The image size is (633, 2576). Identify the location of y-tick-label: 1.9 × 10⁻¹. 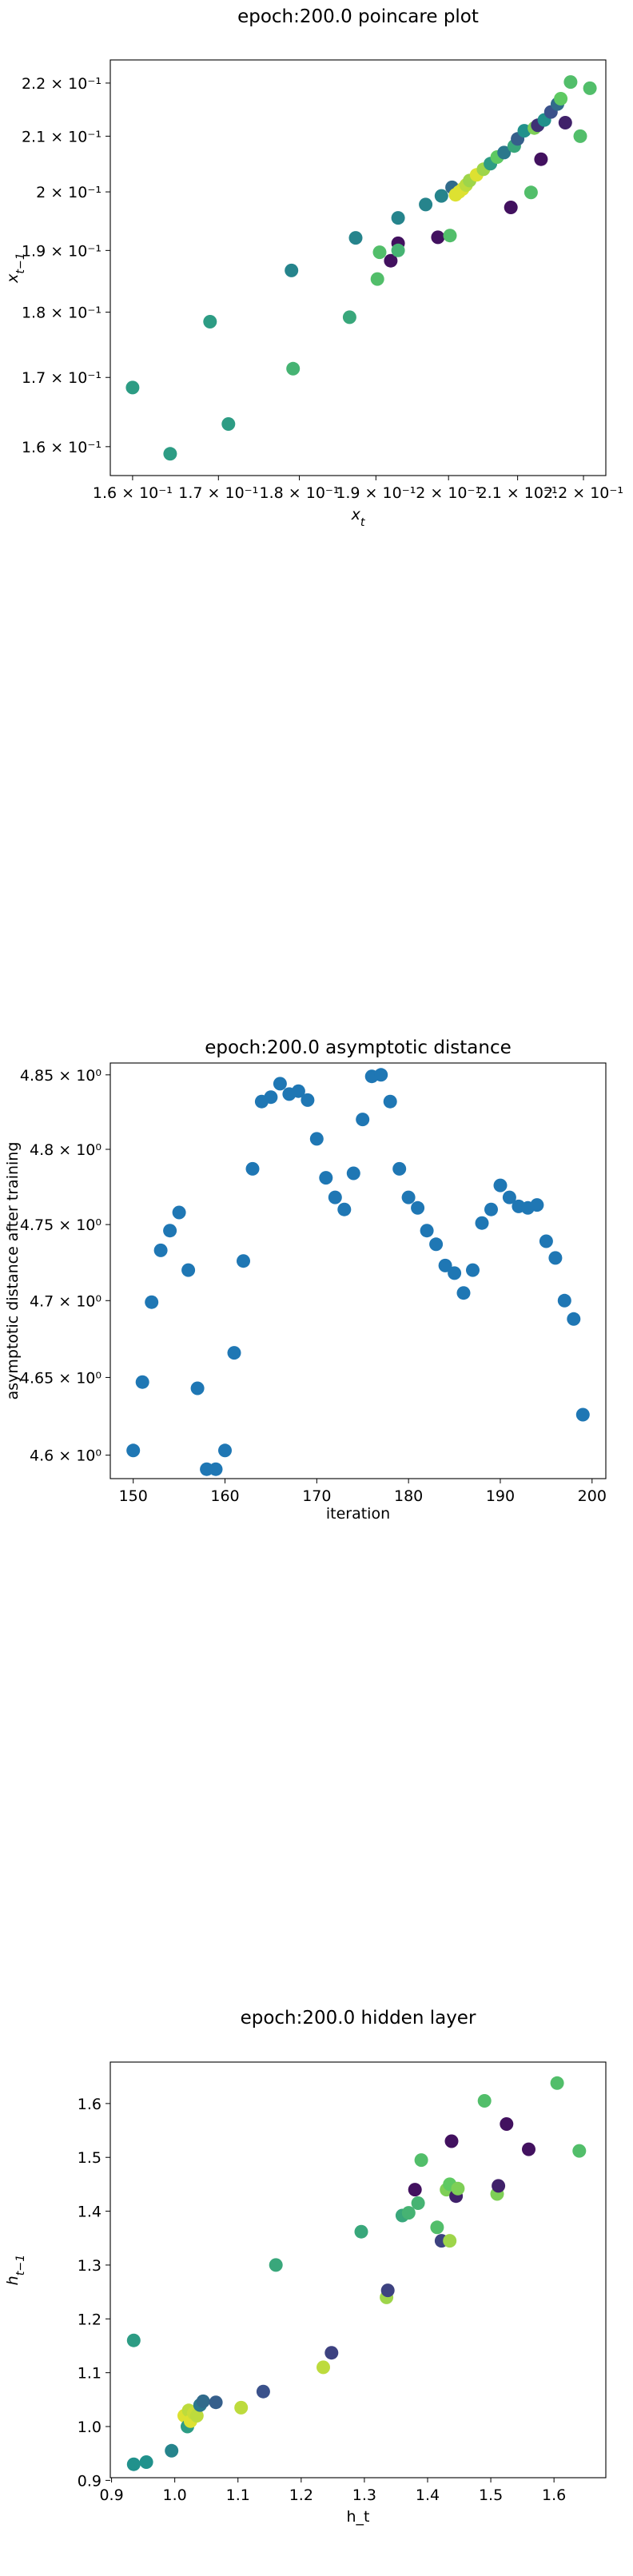
(62, 251).